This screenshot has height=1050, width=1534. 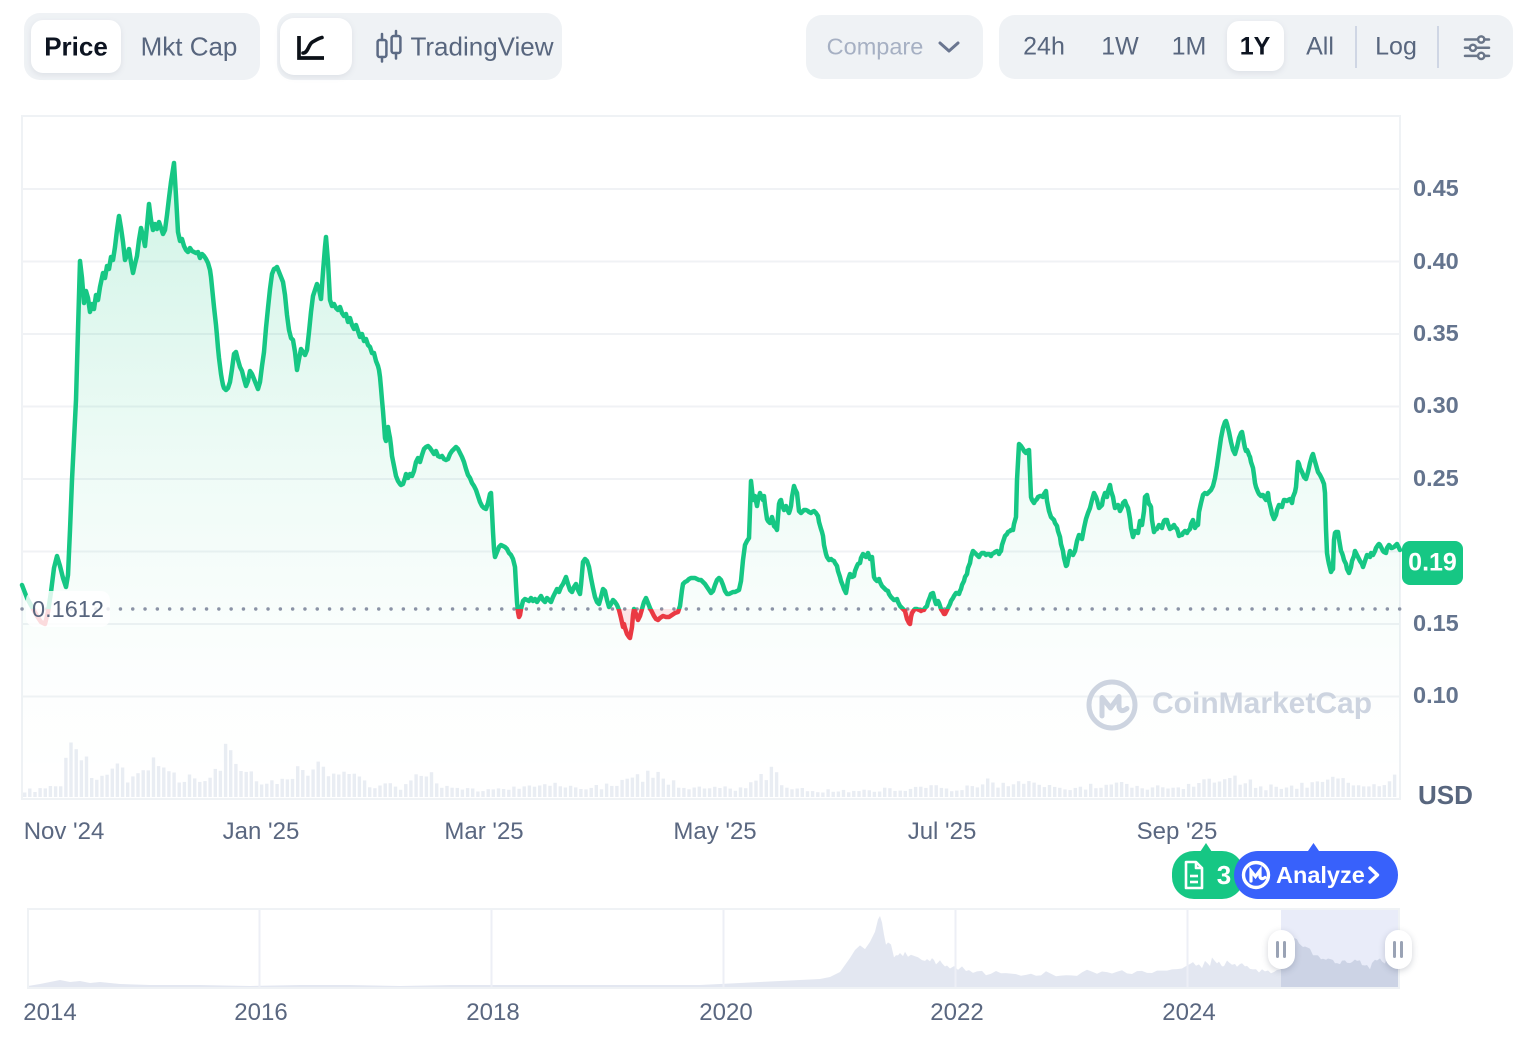 What do you see at coordinates (1224, 875) in the screenshot?
I see `svg-text: 3` at bounding box center [1224, 875].